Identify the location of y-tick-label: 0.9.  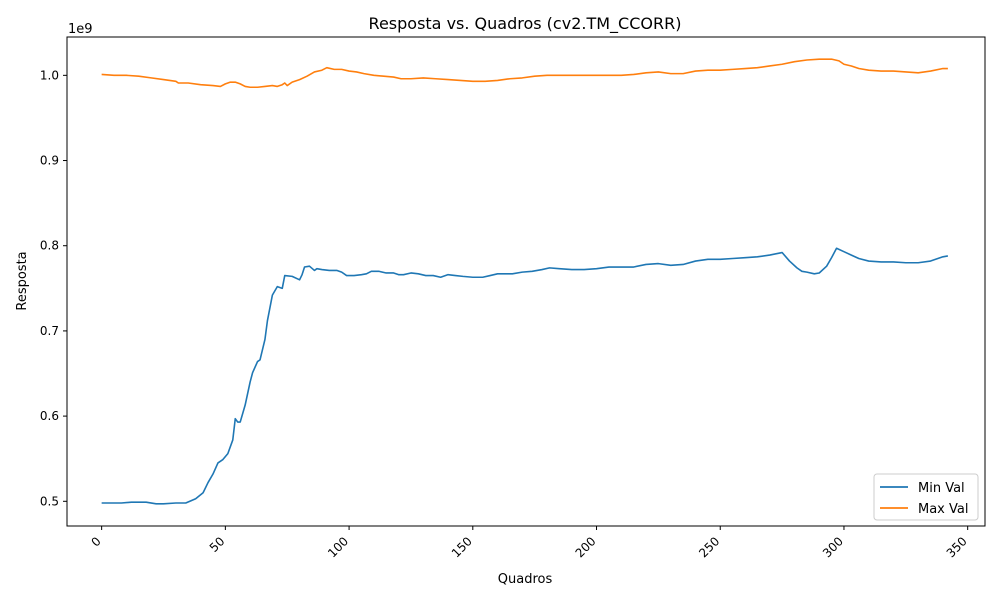
(49, 161).